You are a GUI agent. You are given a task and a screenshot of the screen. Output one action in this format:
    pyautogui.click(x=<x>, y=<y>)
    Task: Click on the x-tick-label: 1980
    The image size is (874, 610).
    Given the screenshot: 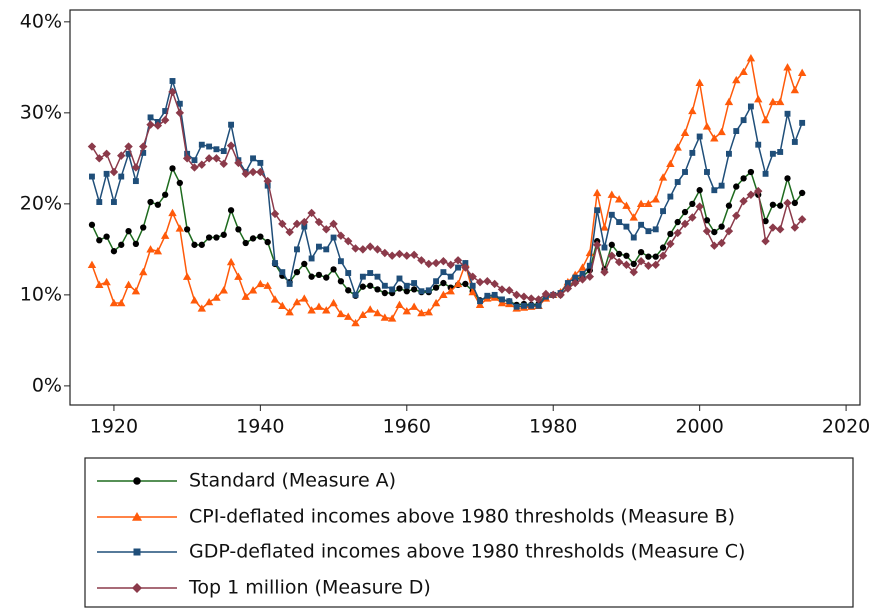 What is the action you would take?
    pyautogui.click(x=553, y=427)
    